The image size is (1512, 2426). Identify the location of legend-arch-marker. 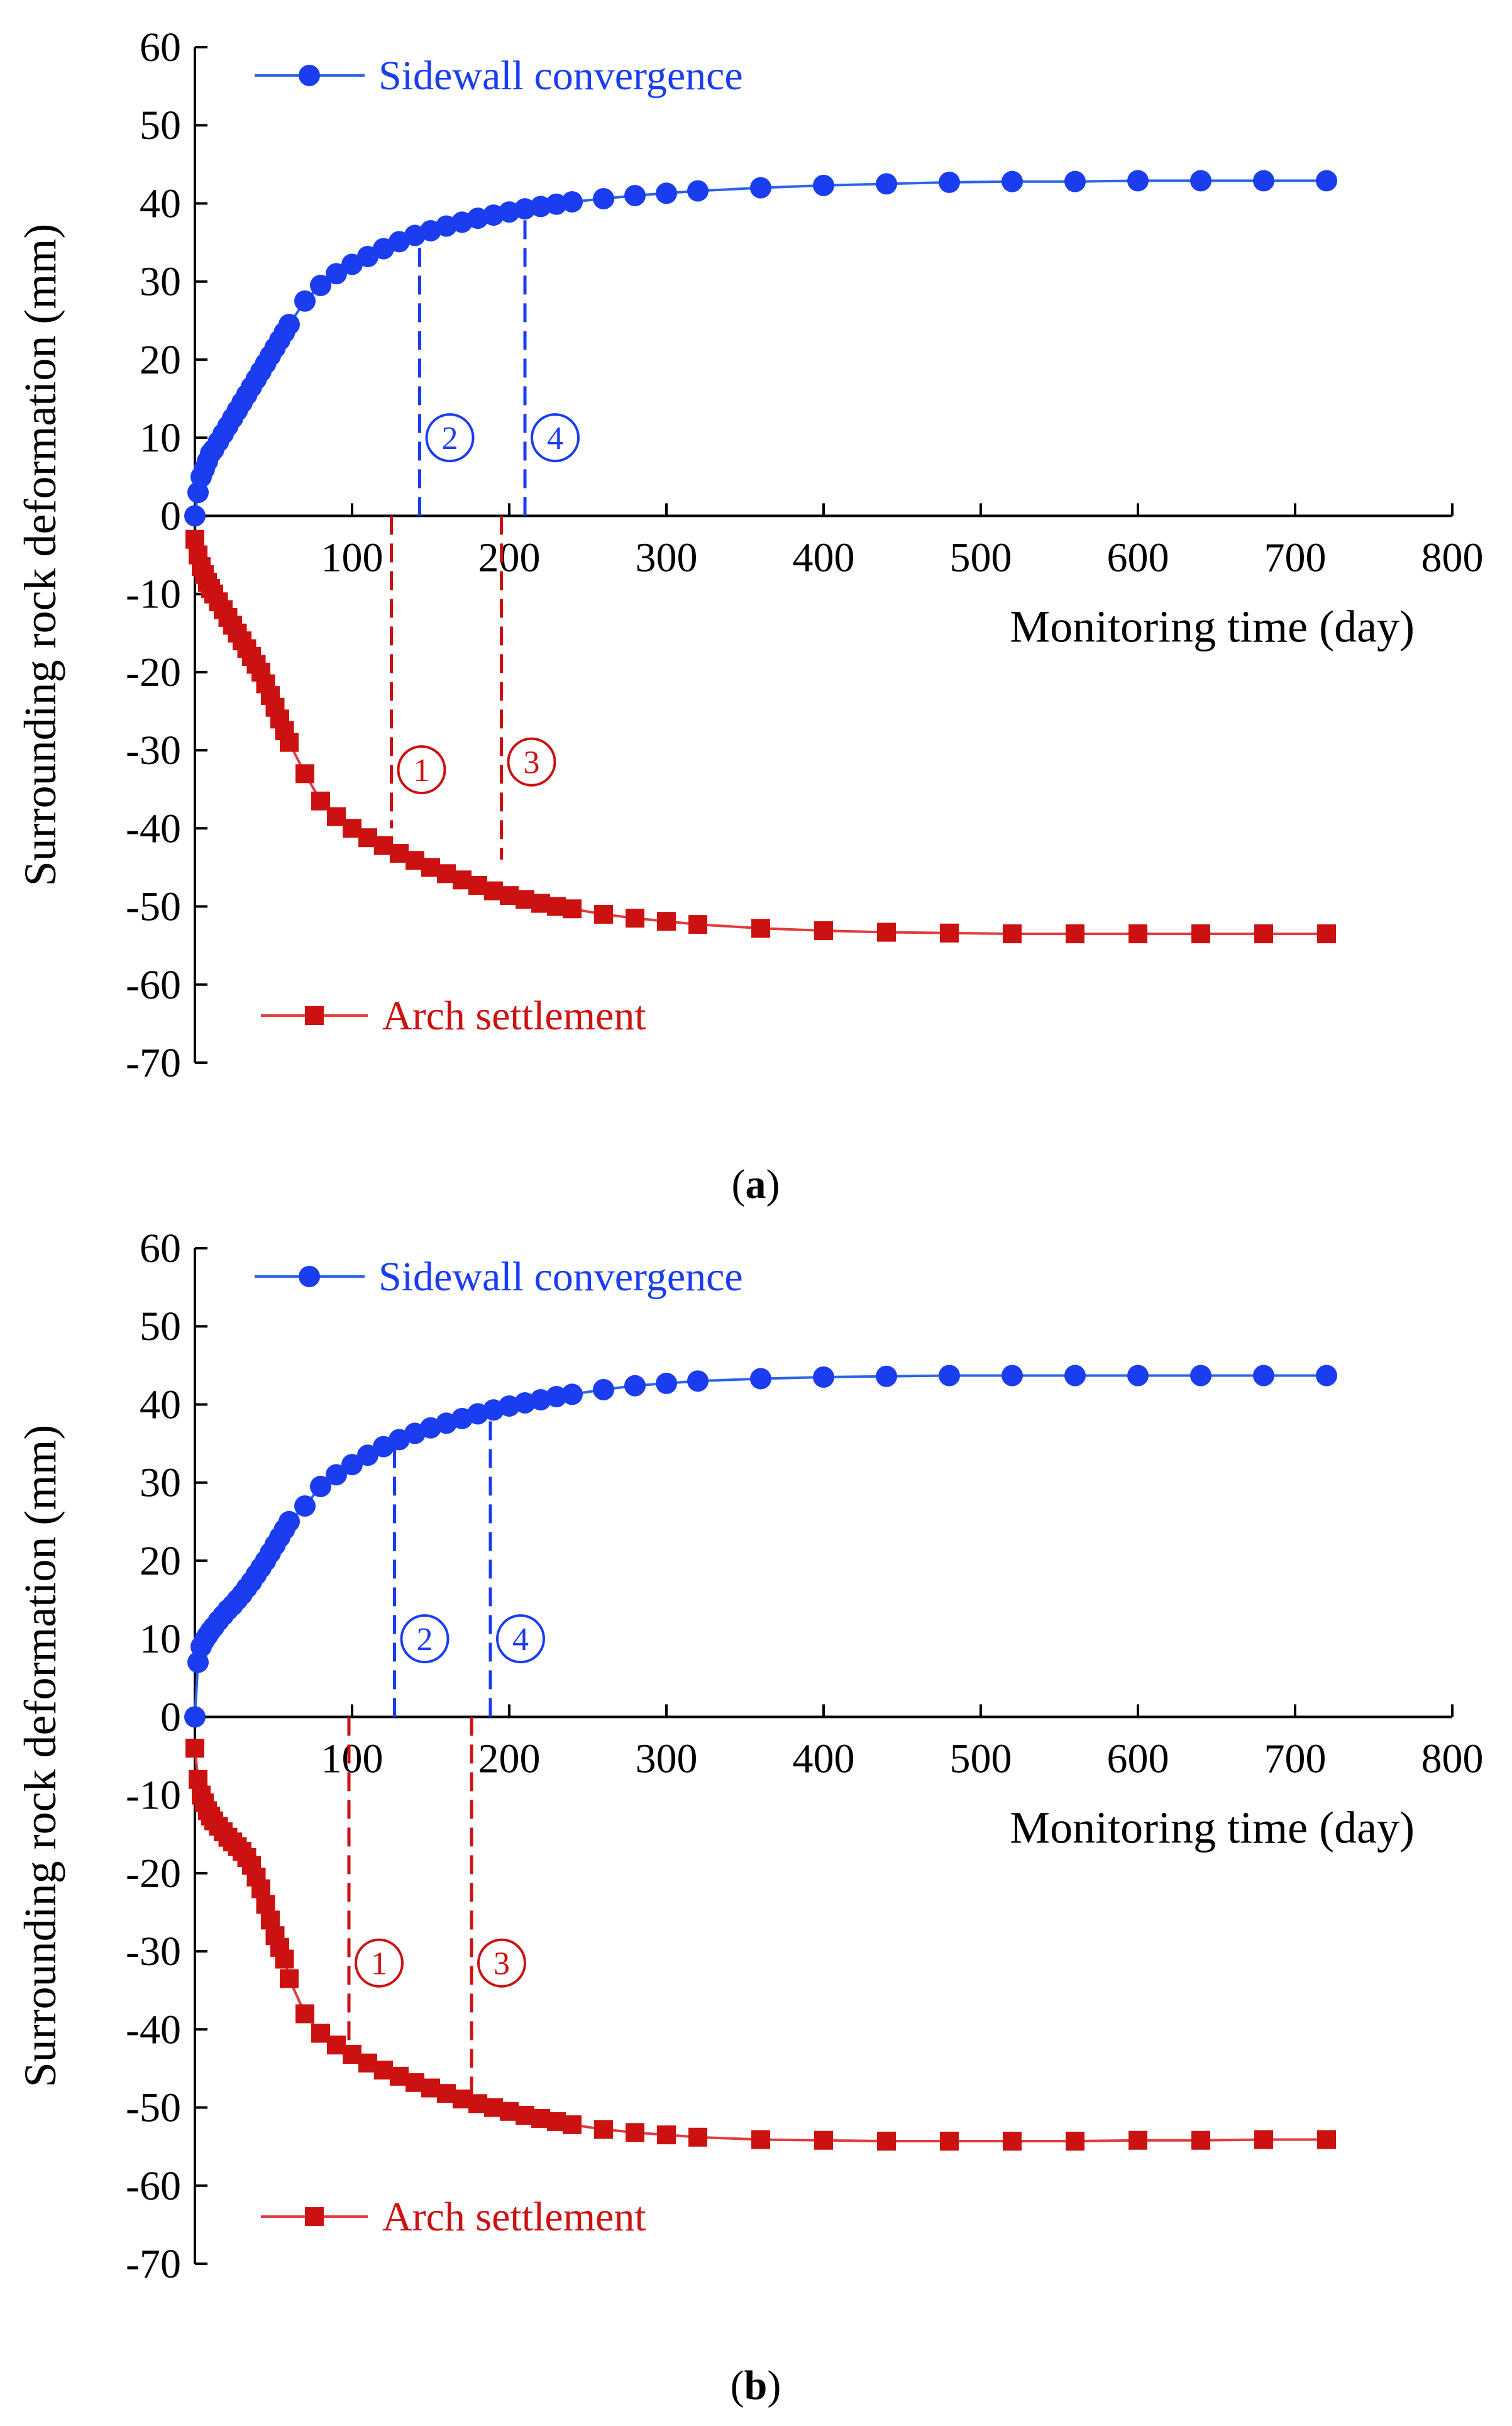
(314, 1015).